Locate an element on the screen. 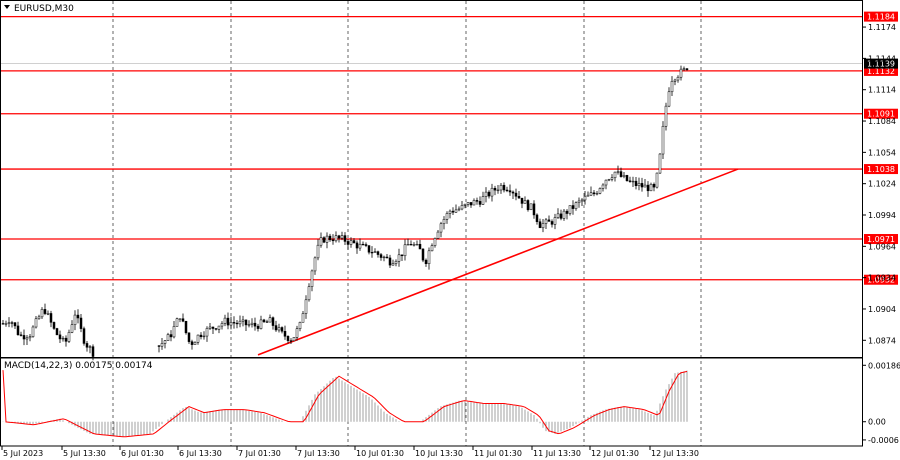 The height and width of the screenshot is (460, 900). x-tick-label: 5 Jul 13:30 is located at coordinates (84, 453).